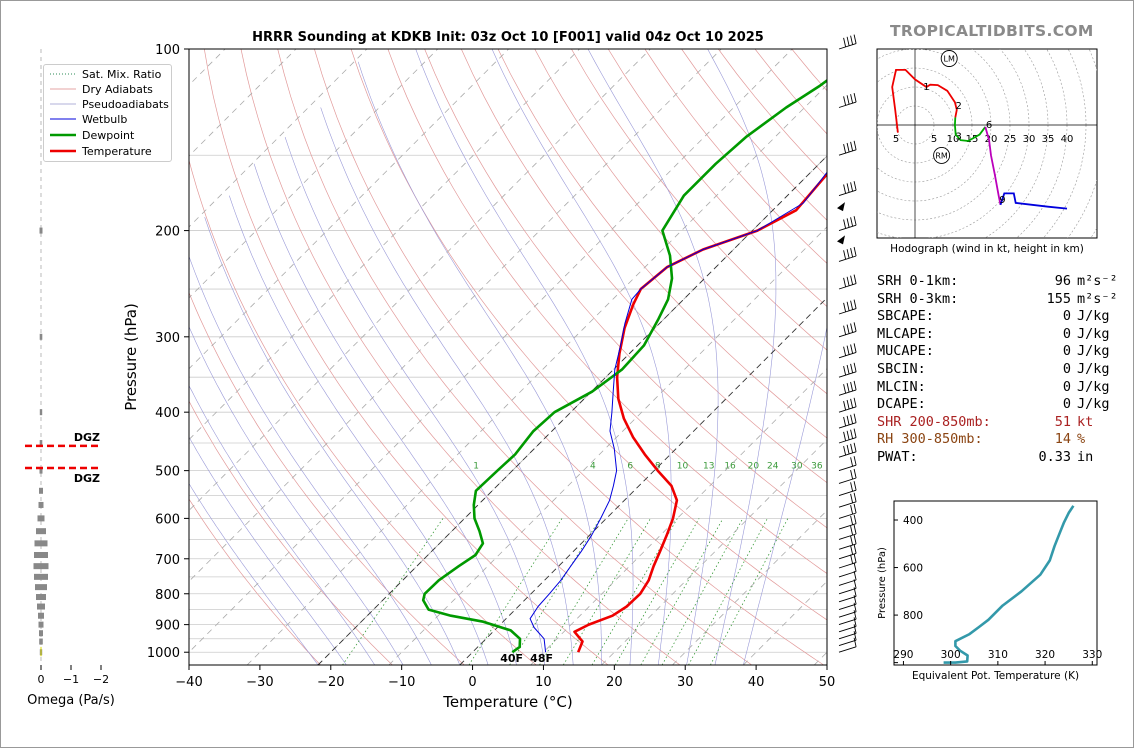 Image resolution: width=1134 pixels, height=748 pixels. What do you see at coordinates (167, 595) in the screenshot?
I see `y-tick-label: 800` at bounding box center [167, 595].